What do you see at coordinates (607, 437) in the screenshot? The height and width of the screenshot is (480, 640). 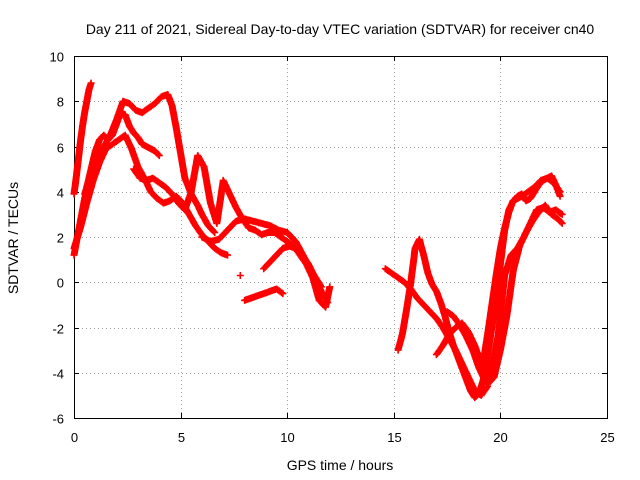 I see `x-tick-label: 25` at bounding box center [607, 437].